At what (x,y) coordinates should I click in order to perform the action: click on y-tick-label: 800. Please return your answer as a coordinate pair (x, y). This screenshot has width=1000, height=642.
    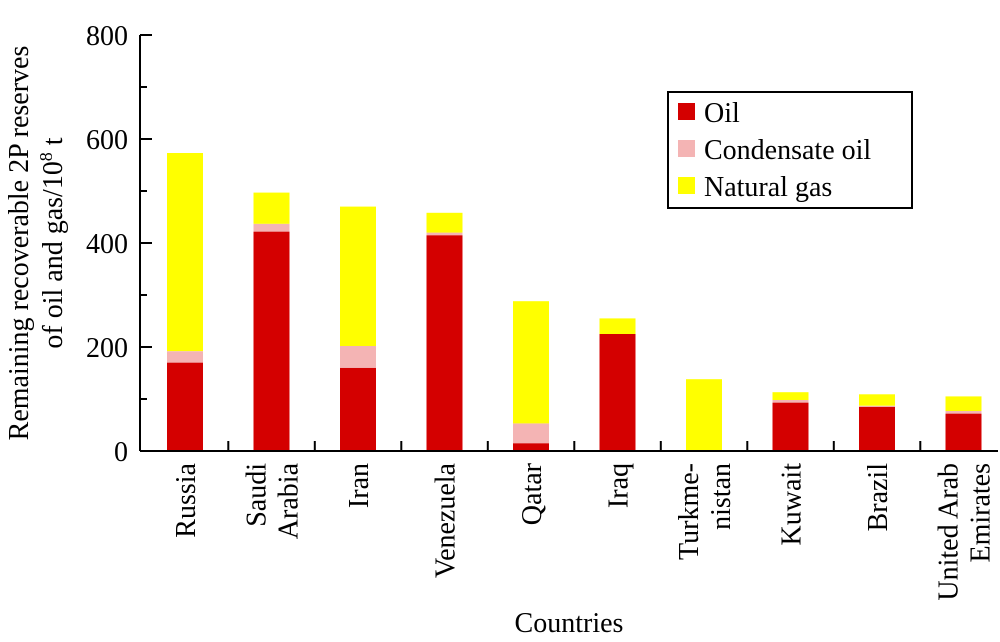
    Looking at the image, I should click on (107, 36).